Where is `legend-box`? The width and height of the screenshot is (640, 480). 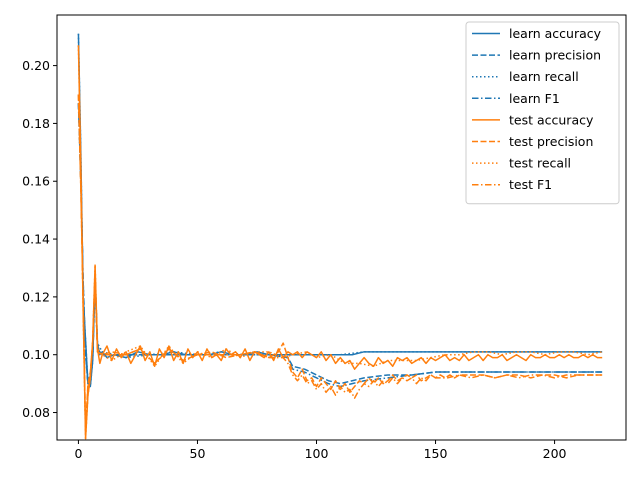 legend-box is located at coordinates (542, 113).